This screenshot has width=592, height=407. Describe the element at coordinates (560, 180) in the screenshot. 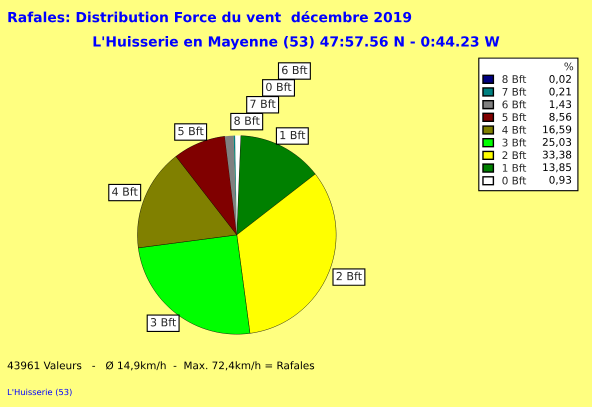

I see `data-label: 0,93` at that location.